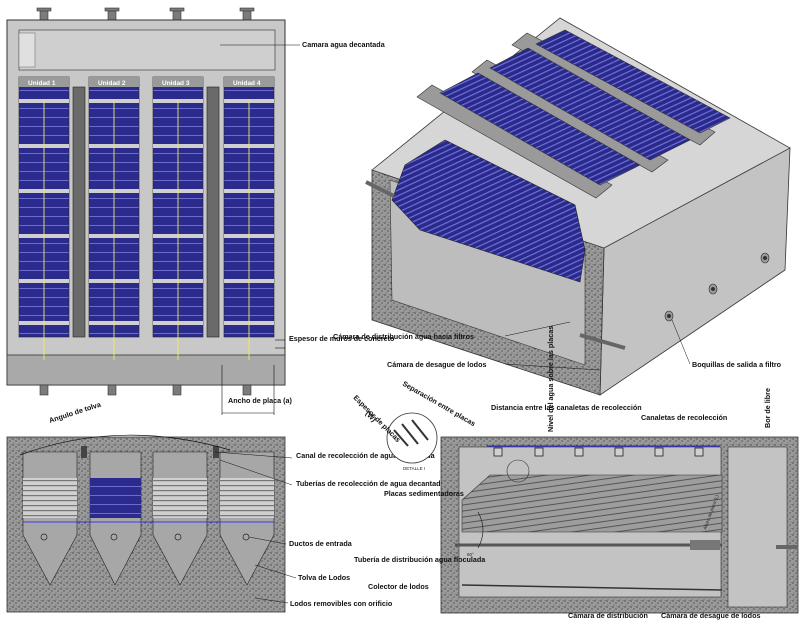 Image resolution: width=802 pixels, height=625 pixels. Describe the element at coordinates (341, 603) in the screenshot. I see `label-sludge-removal: Lodos removibles con orificio` at that location.